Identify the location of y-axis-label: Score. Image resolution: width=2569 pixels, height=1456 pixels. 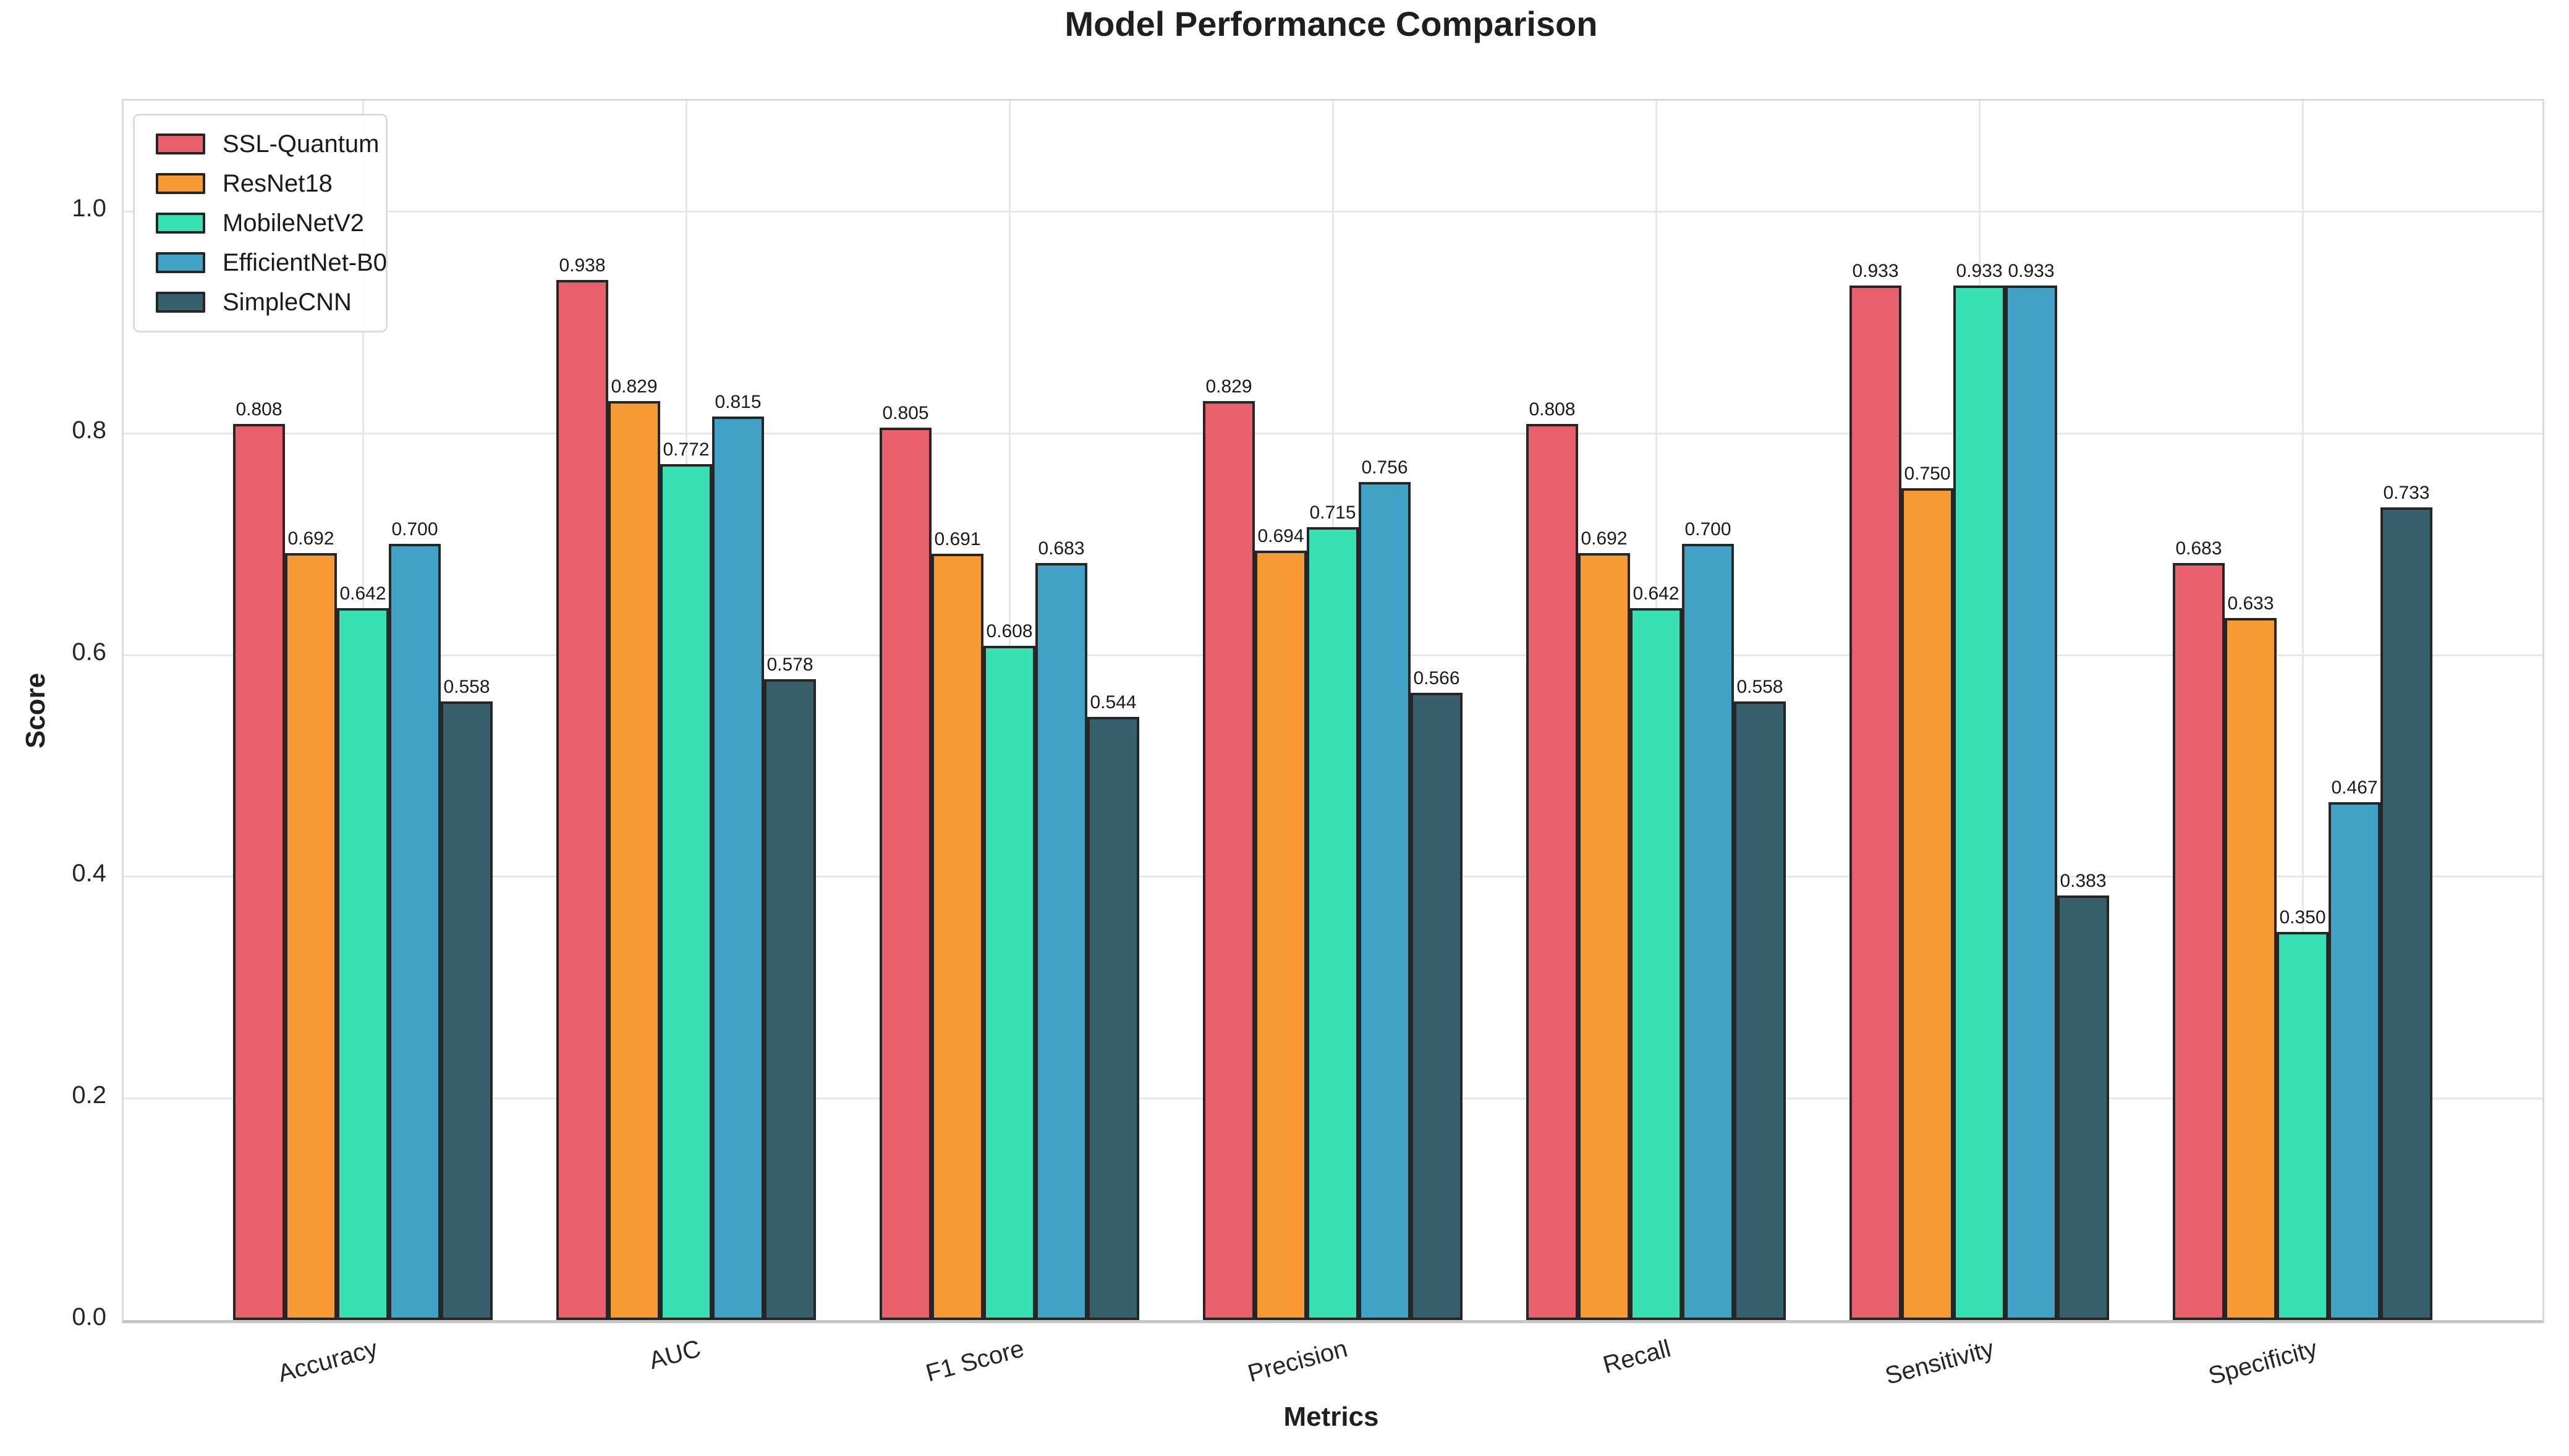
(36, 710).